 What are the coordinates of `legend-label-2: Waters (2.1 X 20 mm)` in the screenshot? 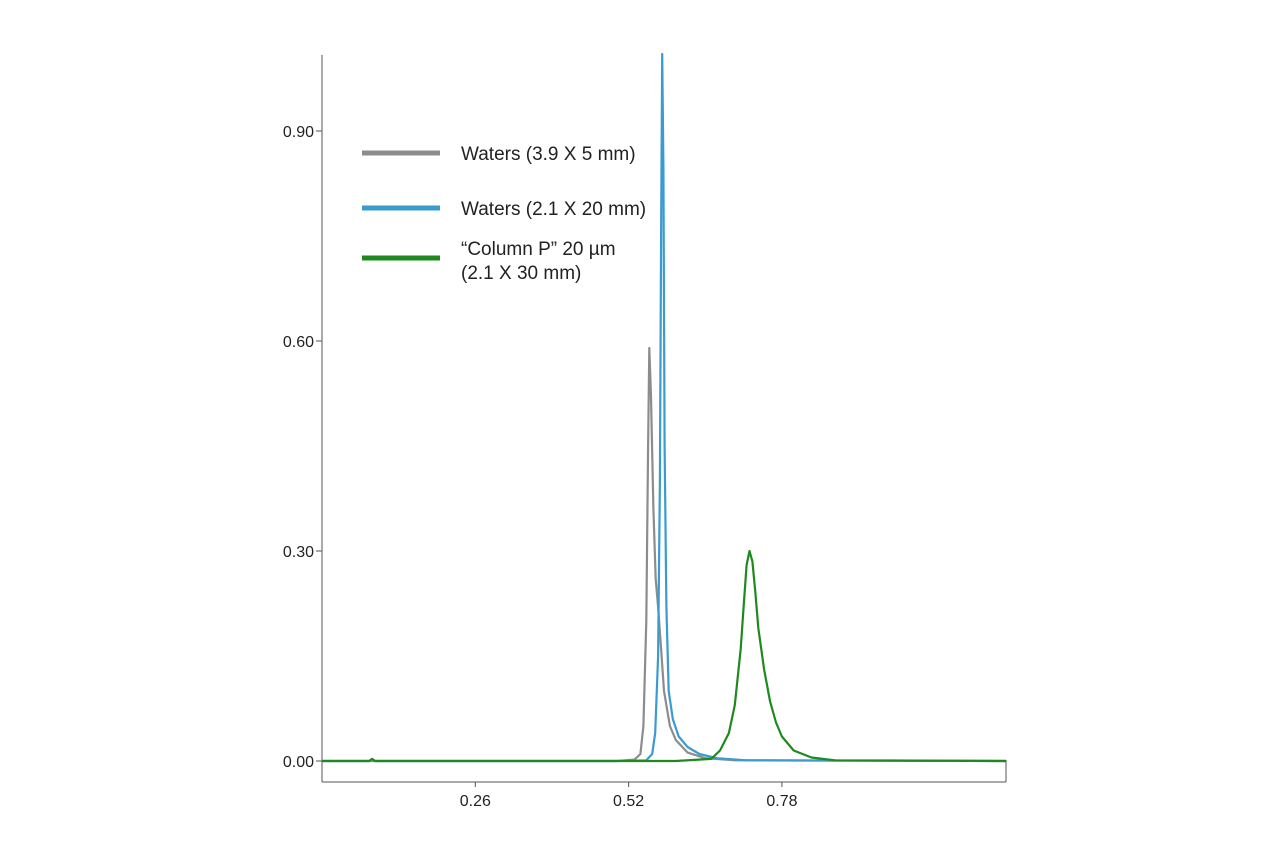 It's located at (553, 209).